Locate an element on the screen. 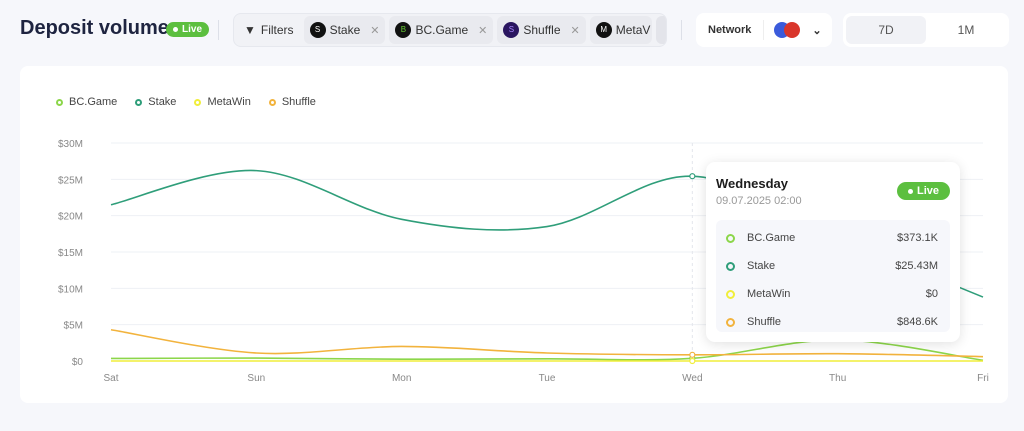 This screenshot has width=1024, height=431. tooltip-row: BC.Game $373.1K is located at coordinates (833, 238).